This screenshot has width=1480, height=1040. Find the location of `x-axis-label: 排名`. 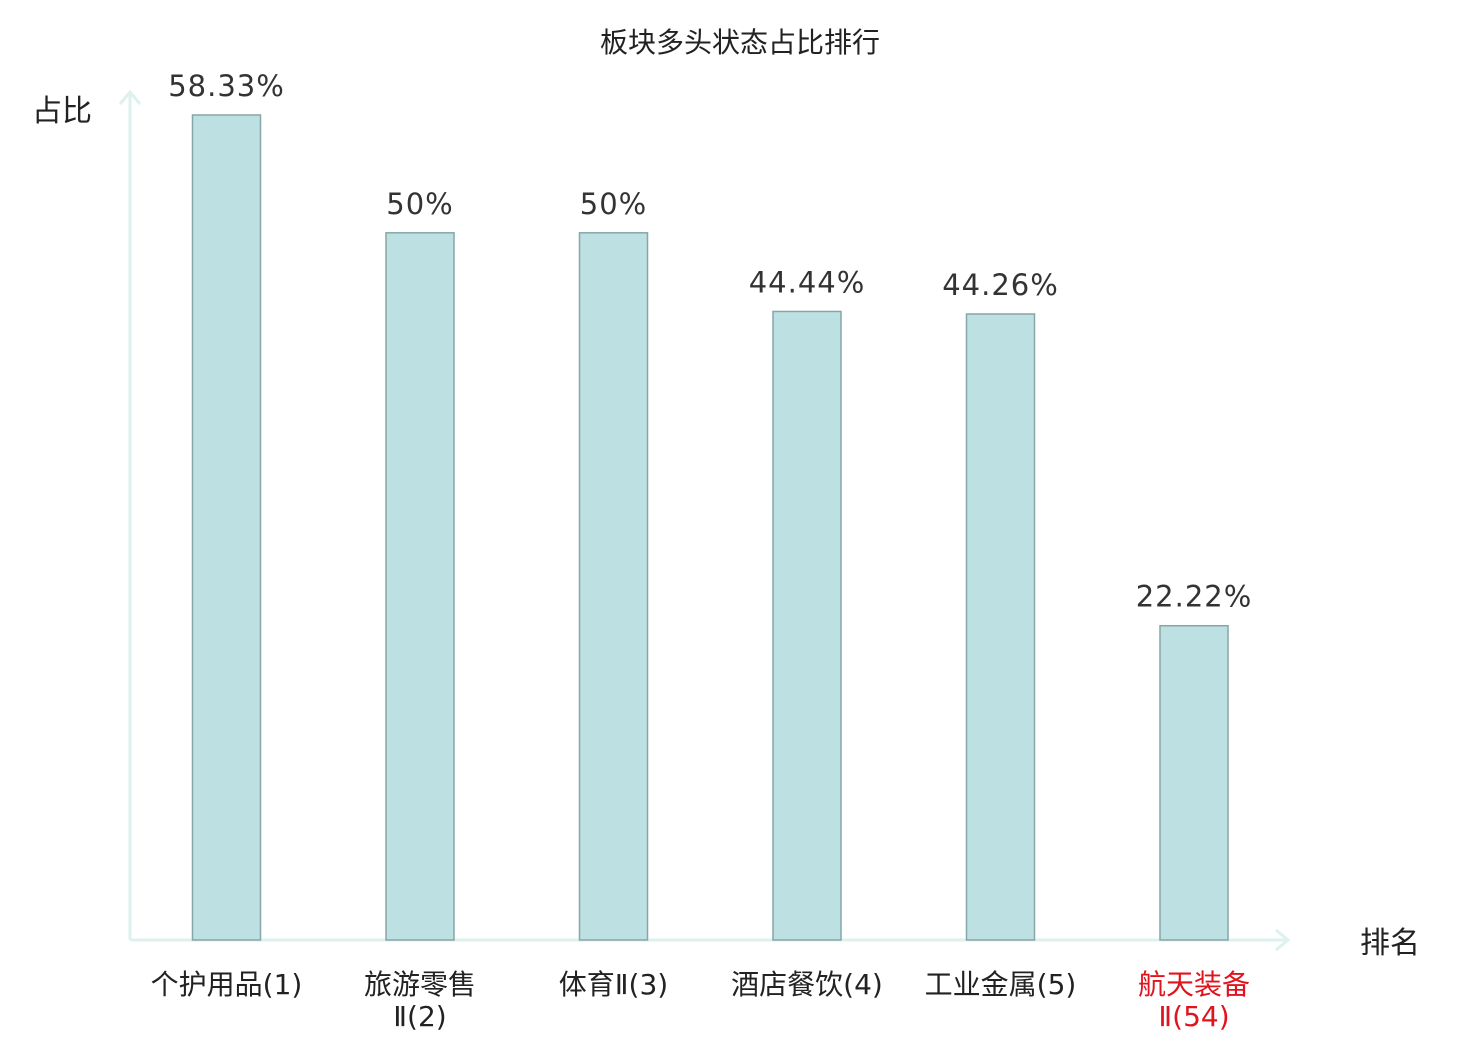

x-axis-label: 排名 is located at coordinates (1390, 943).